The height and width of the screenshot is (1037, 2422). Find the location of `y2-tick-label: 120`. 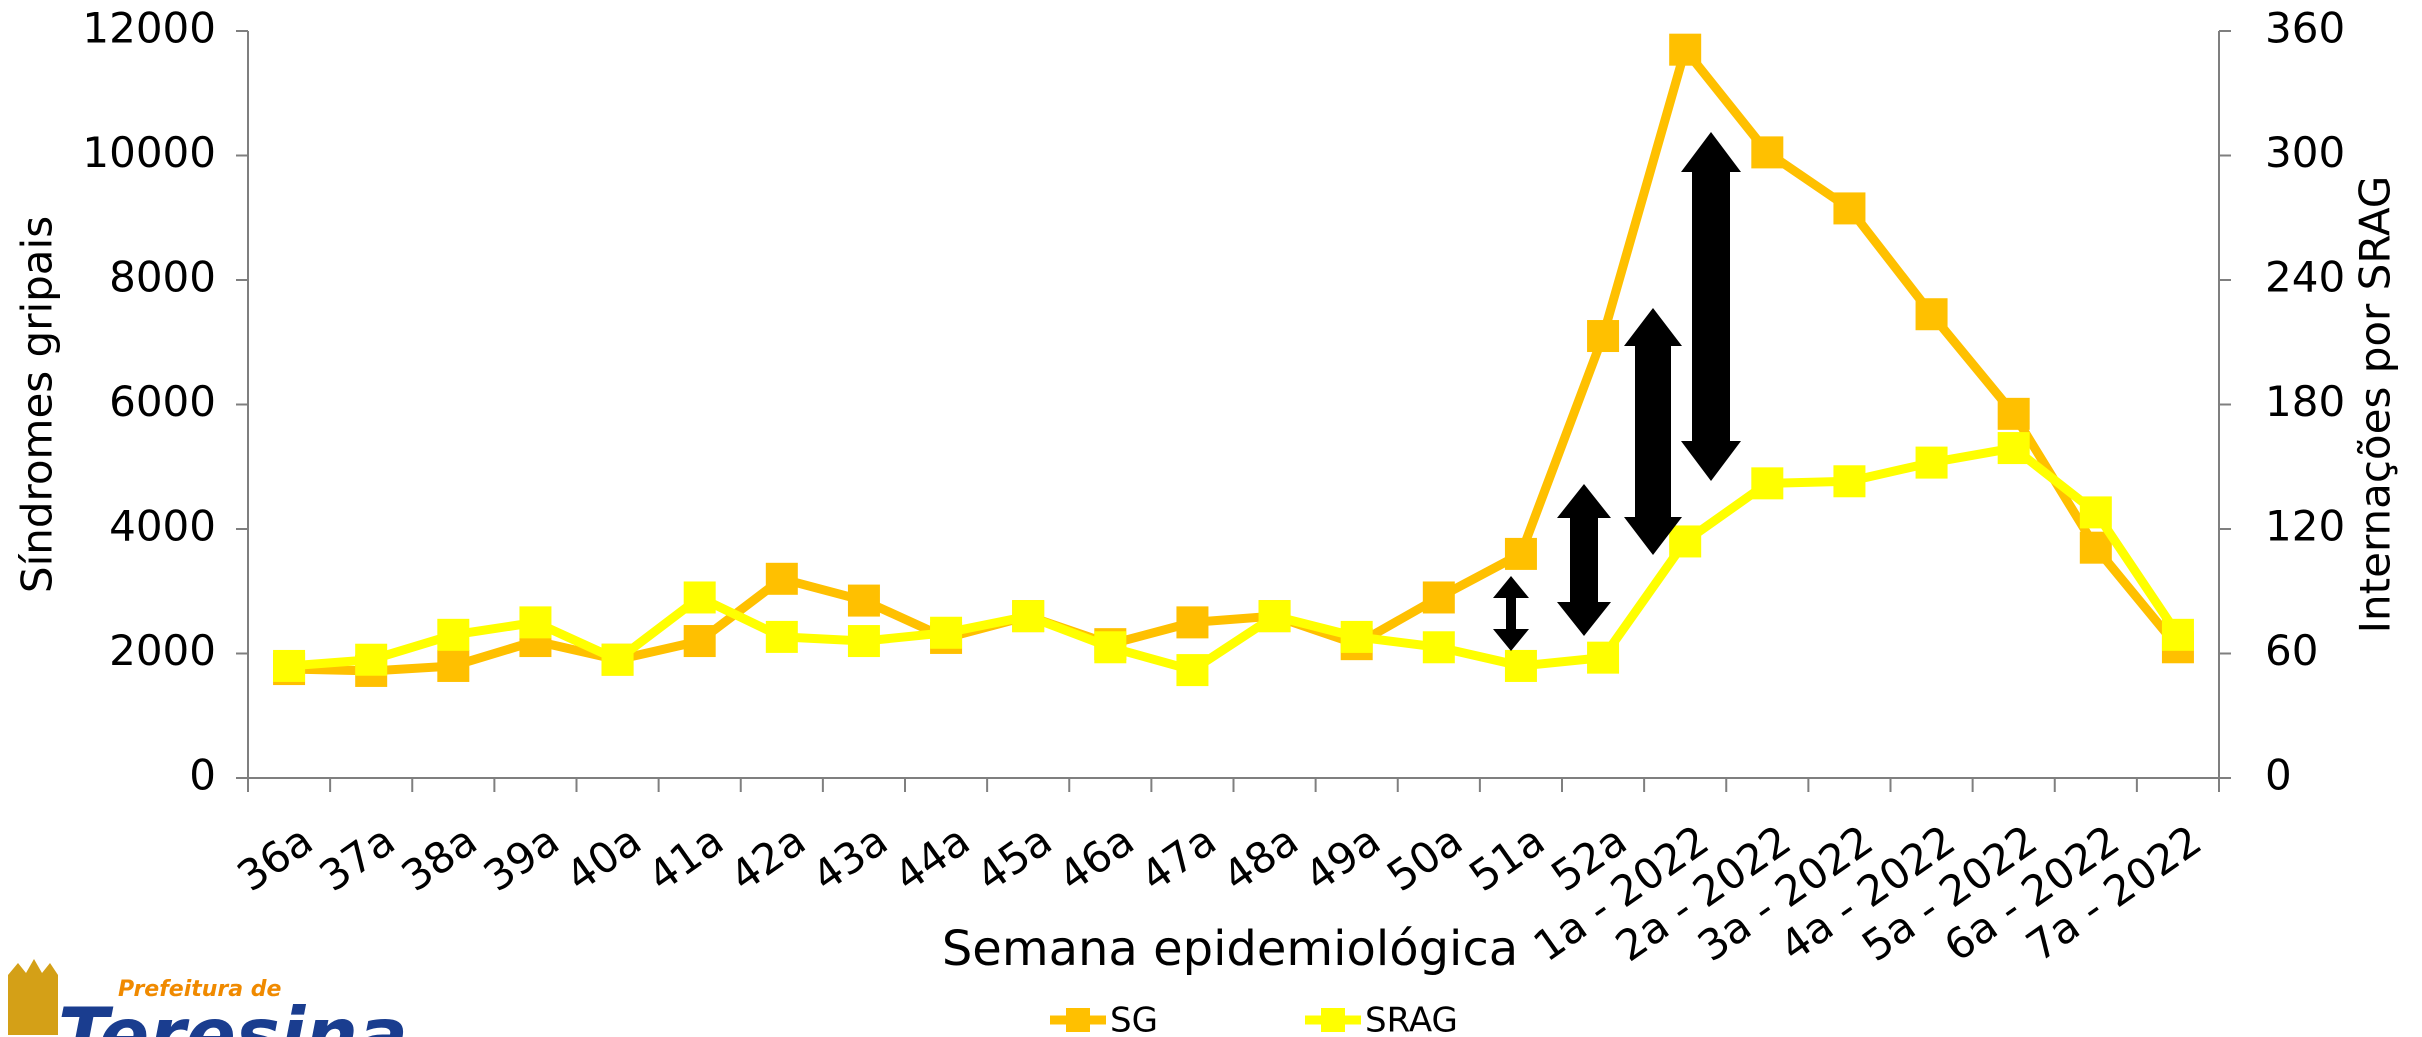

y2-tick-label: 120 is located at coordinates (2305, 526).